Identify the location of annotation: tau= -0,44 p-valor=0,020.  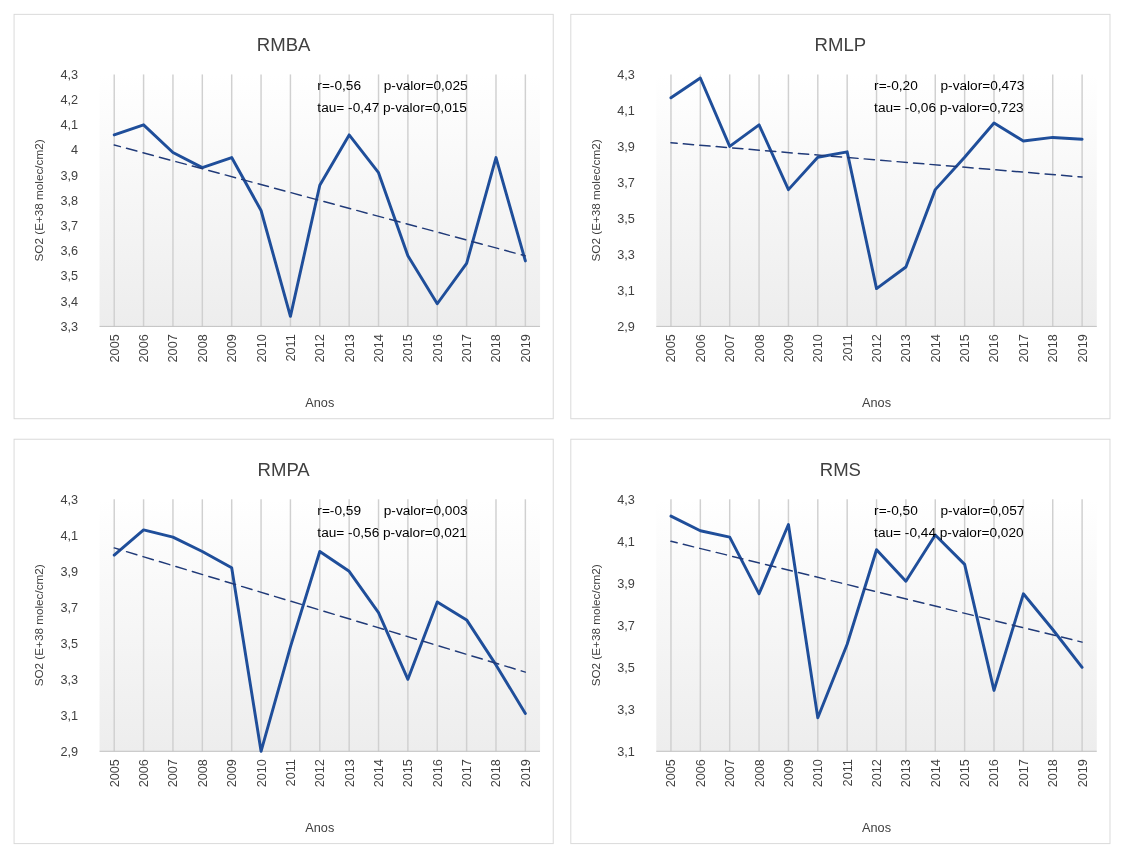
(949, 533).